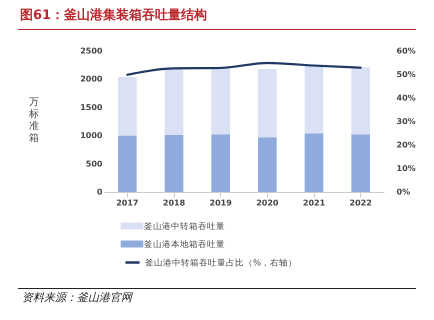  I want to click on y-axis-title: 万标准箱, so click(34, 120).